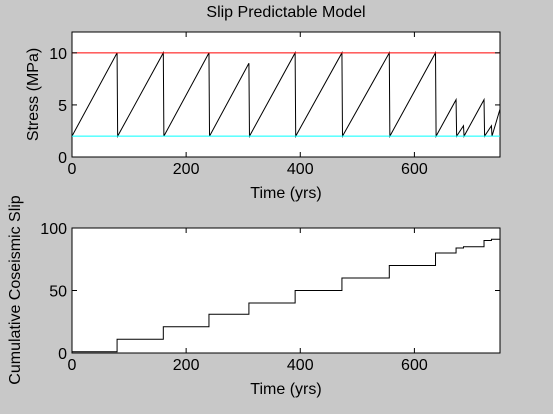 Image resolution: width=553 pixels, height=414 pixels. What do you see at coordinates (62, 354) in the screenshot?
I see `slip-y-tick-label: 0` at bounding box center [62, 354].